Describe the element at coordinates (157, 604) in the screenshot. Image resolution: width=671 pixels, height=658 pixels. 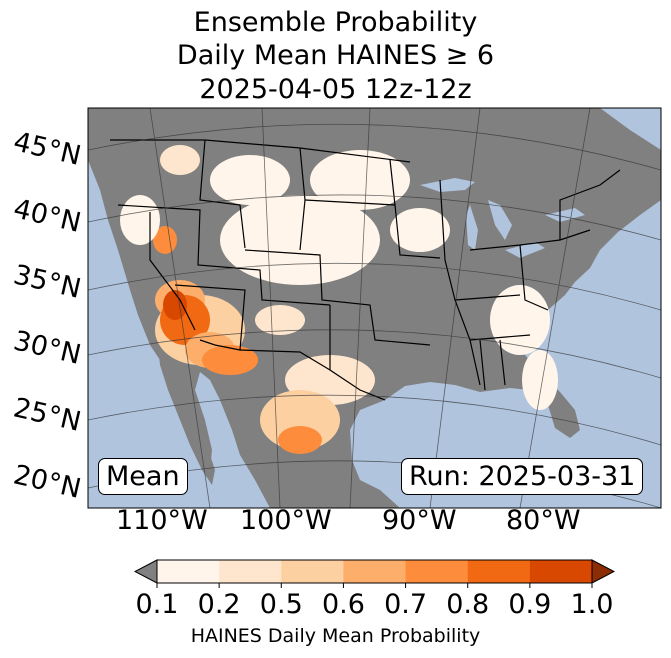
I see `colorbar-tick-label: 0.1` at that location.